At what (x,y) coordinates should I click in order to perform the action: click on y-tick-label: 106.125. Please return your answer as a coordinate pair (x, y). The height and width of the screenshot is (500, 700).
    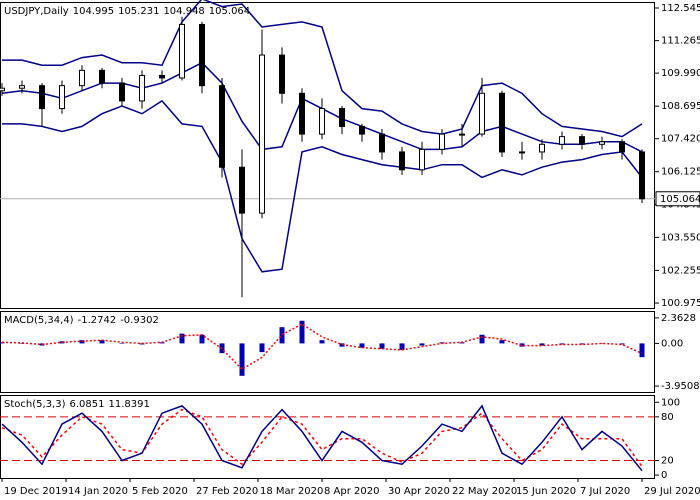
    Looking at the image, I should click on (680, 172).